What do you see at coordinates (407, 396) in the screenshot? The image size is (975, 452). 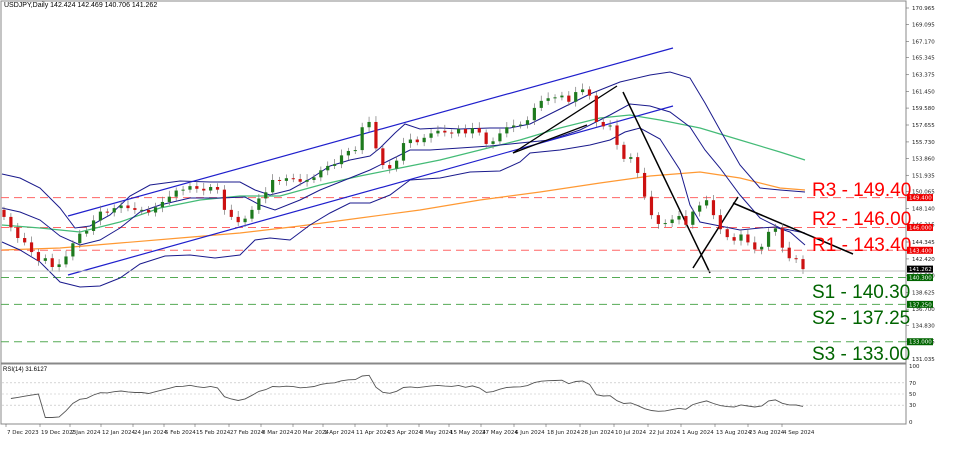 I see `rsi-line` at bounding box center [407, 396].